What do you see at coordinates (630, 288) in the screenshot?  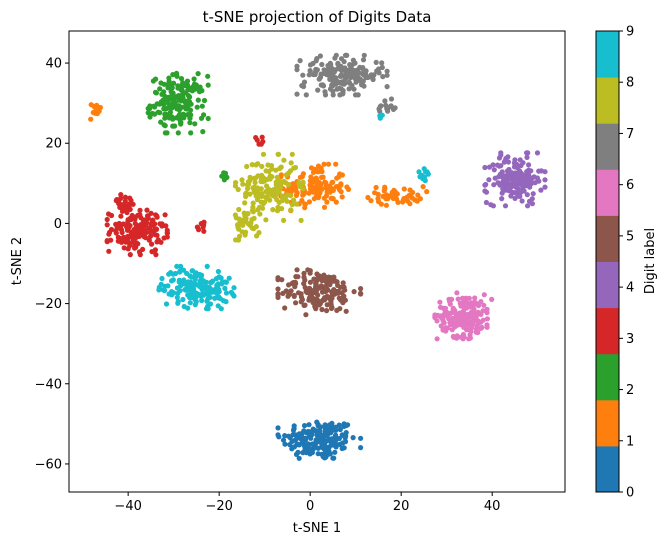 I see `colorbar-tick-label: 4` at bounding box center [630, 288].